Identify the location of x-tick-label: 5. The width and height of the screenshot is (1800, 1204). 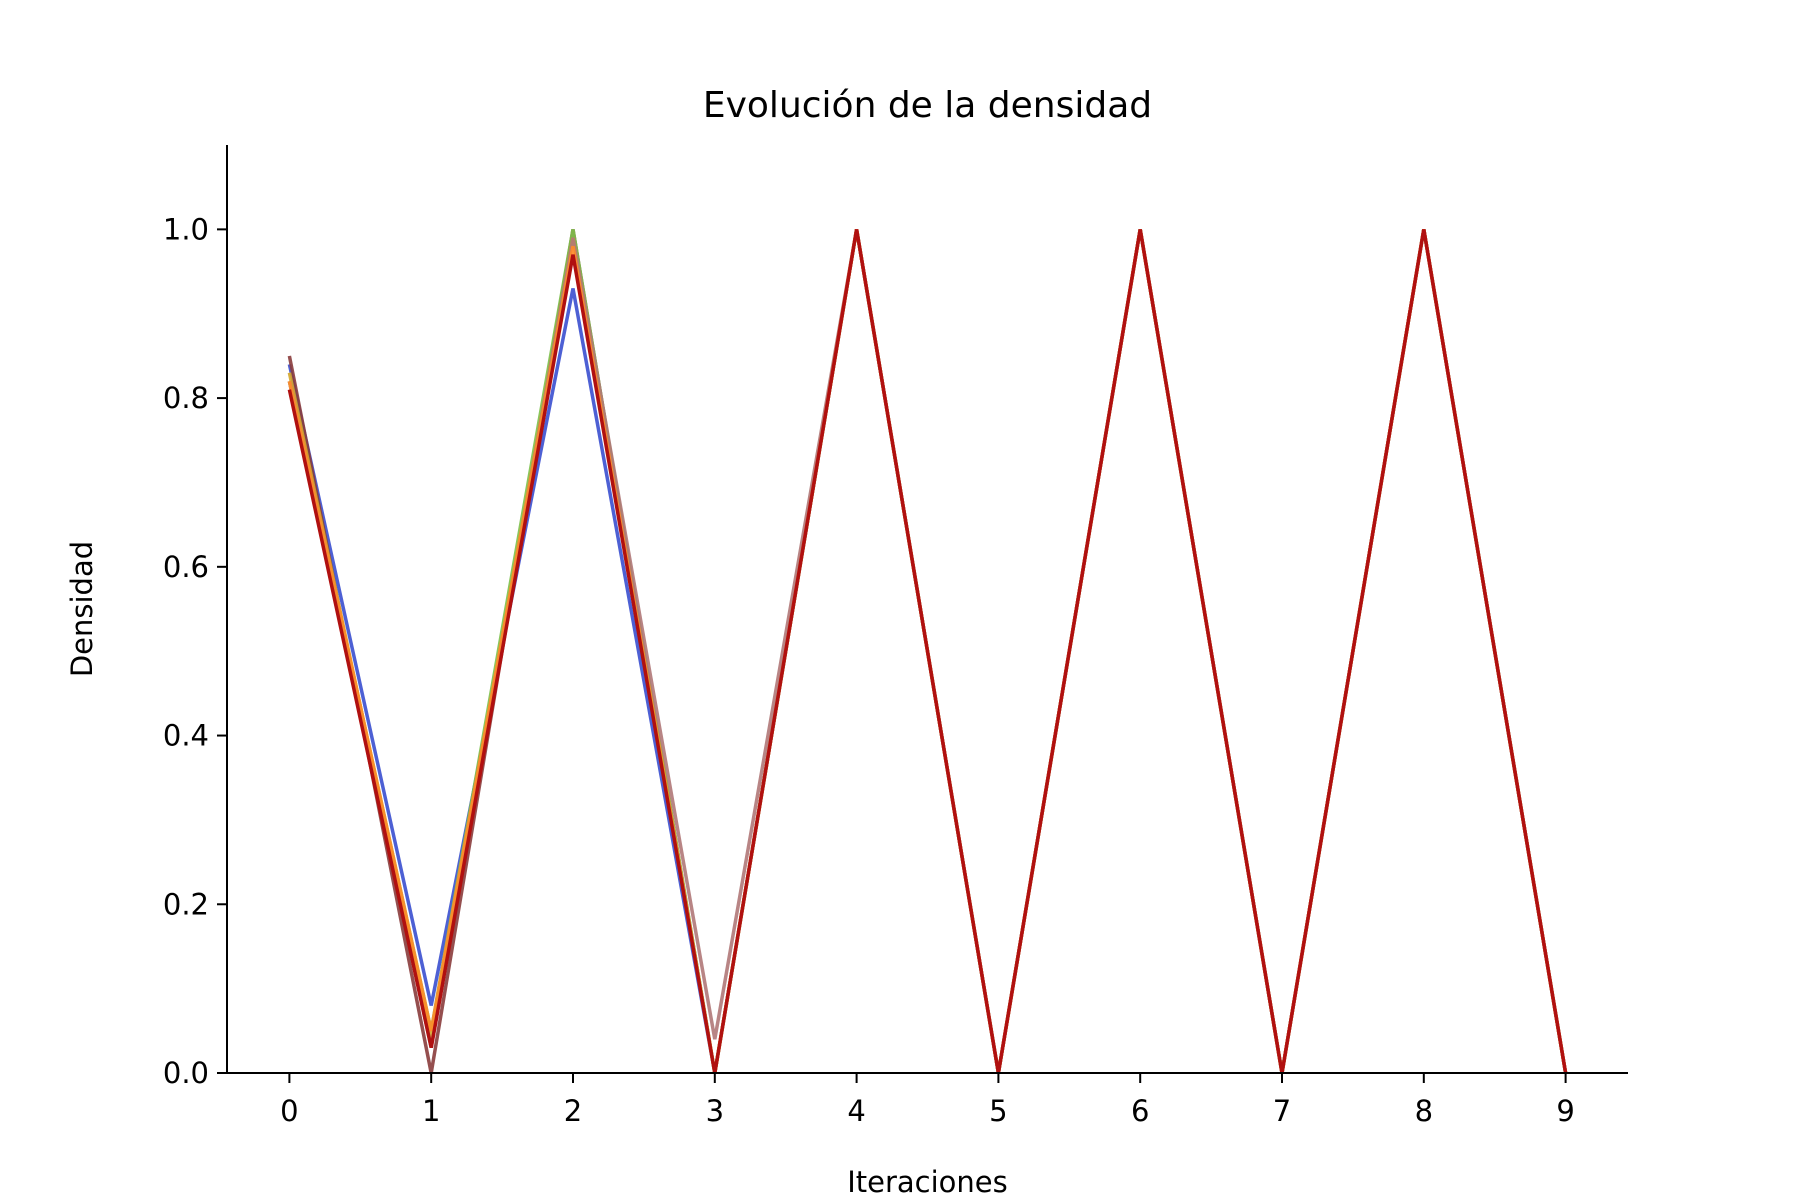
(998, 1111).